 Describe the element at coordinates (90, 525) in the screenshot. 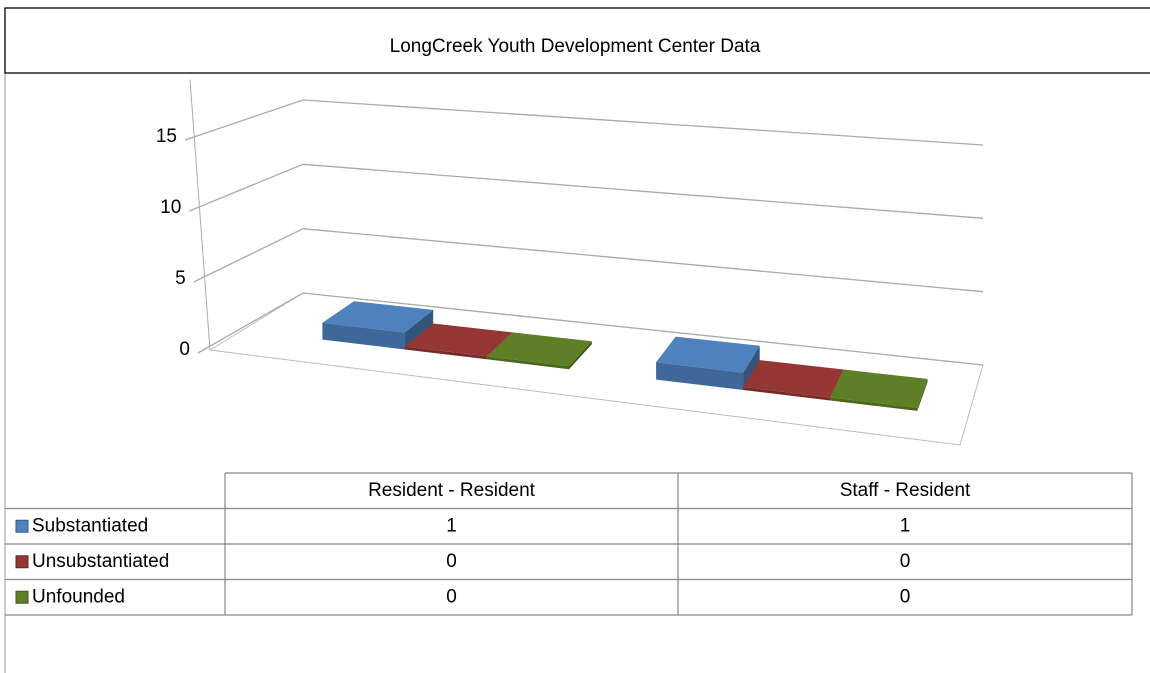

I see `legend-label: Substantiated` at that location.